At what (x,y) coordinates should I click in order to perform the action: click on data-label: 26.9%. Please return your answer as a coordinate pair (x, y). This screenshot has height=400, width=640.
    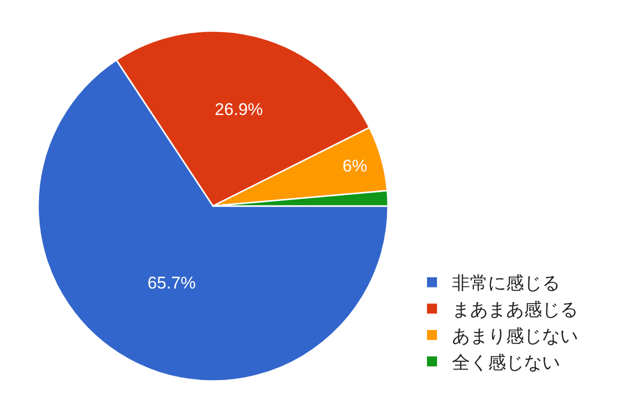
    Looking at the image, I should click on (238, 109).